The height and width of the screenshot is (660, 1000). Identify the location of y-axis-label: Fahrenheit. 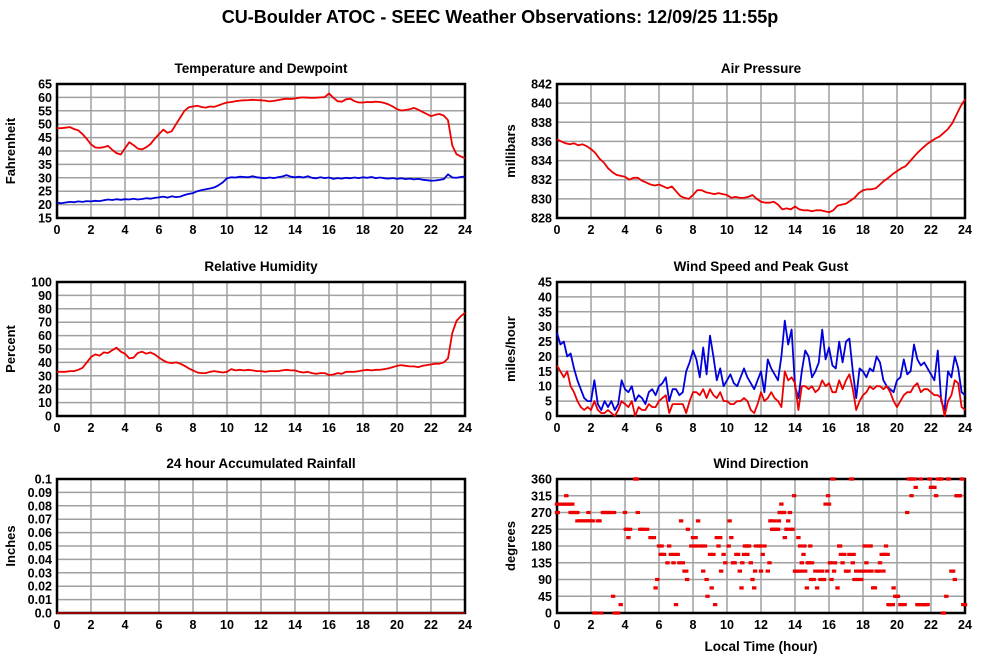
(10, 150).